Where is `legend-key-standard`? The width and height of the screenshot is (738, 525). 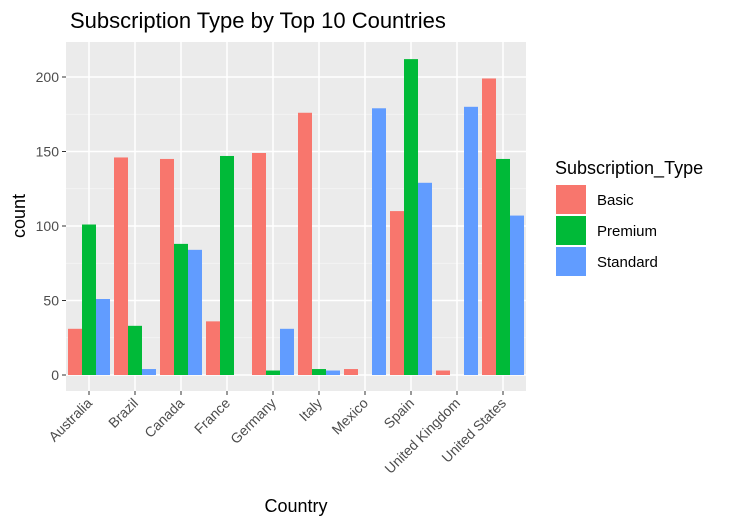 legend-key-standard is located at coordinates (571, 261).